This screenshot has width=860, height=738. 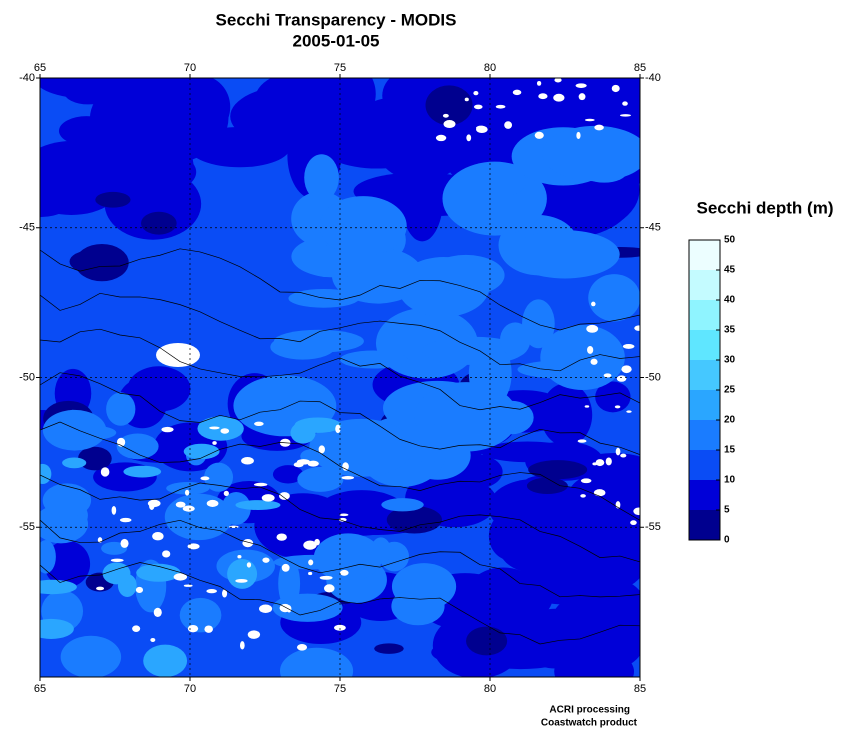 What do you see at coordinates (589, 723) in the screenshot?
I see `credit: Coastwatch product` at bounding box center [589, 723].